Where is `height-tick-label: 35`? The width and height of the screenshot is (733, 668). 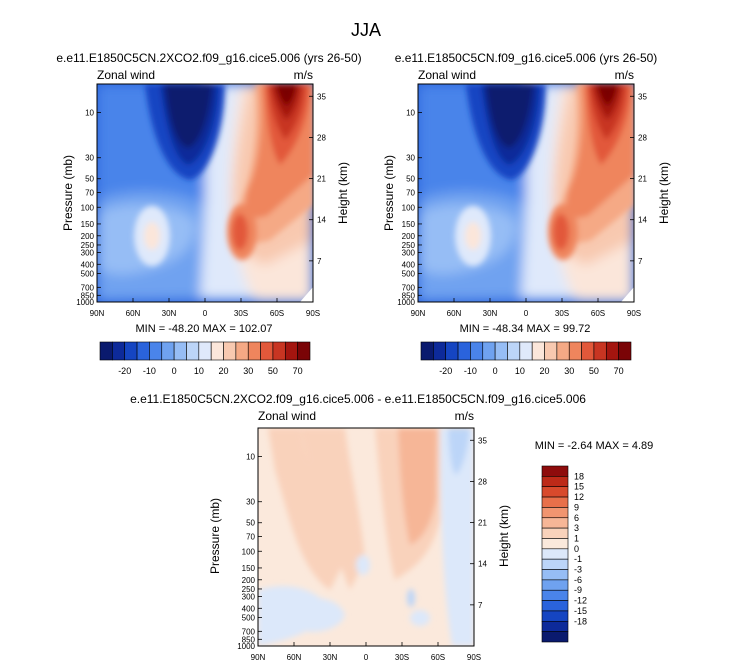 height-tick-label: 35 is located at coordinates (482, 440).